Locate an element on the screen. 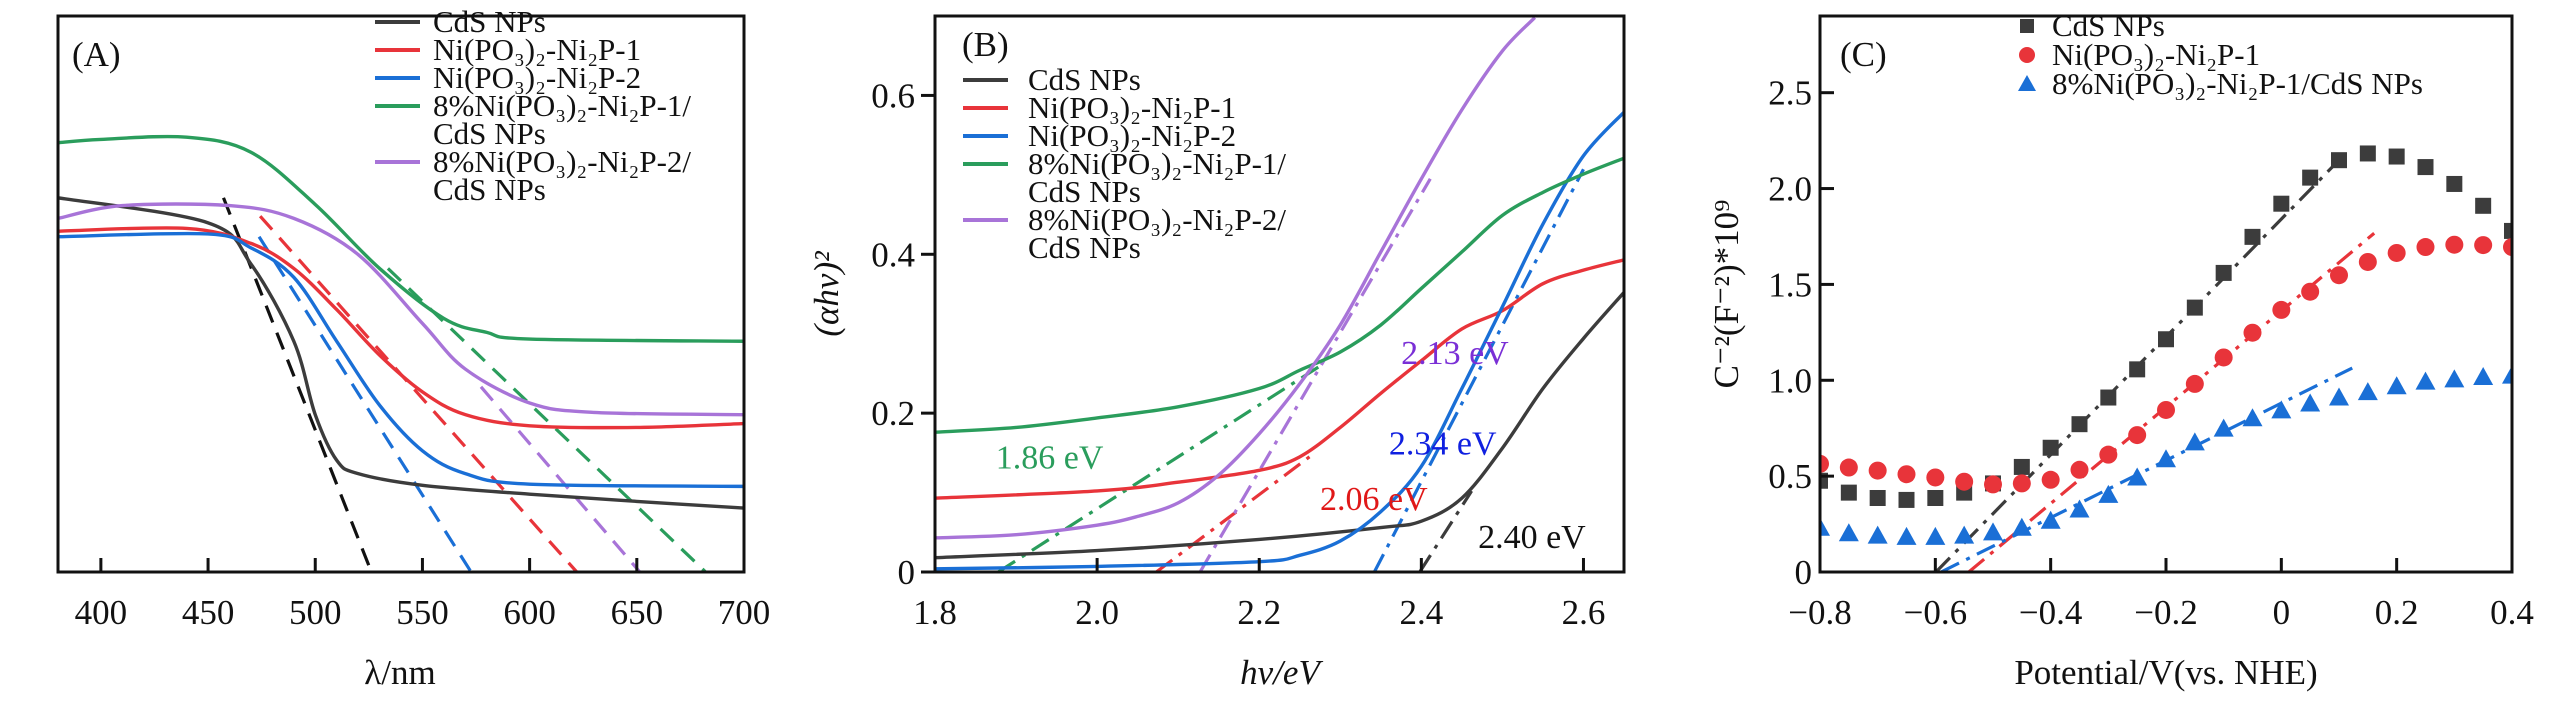 The height and width of the screenshot is (709, 2567). panel-b-legend-label-0: CdS NPs is located at coordinates (1084, 79).